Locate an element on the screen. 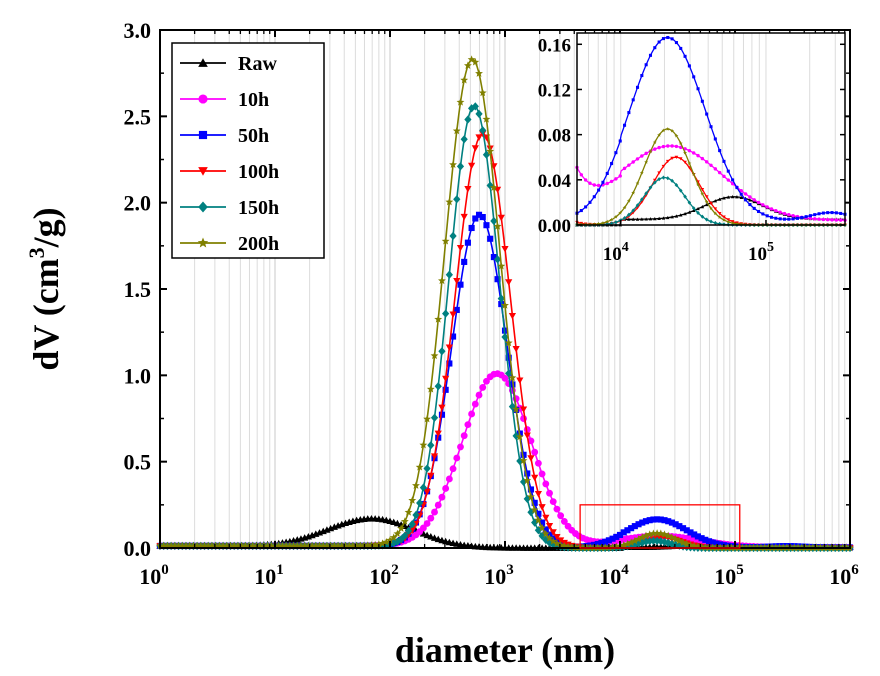 Image resolution: width=880 pixels, height=676 pixels. x-axis-title: diameter (nm) is located at coordinates (505, 650).